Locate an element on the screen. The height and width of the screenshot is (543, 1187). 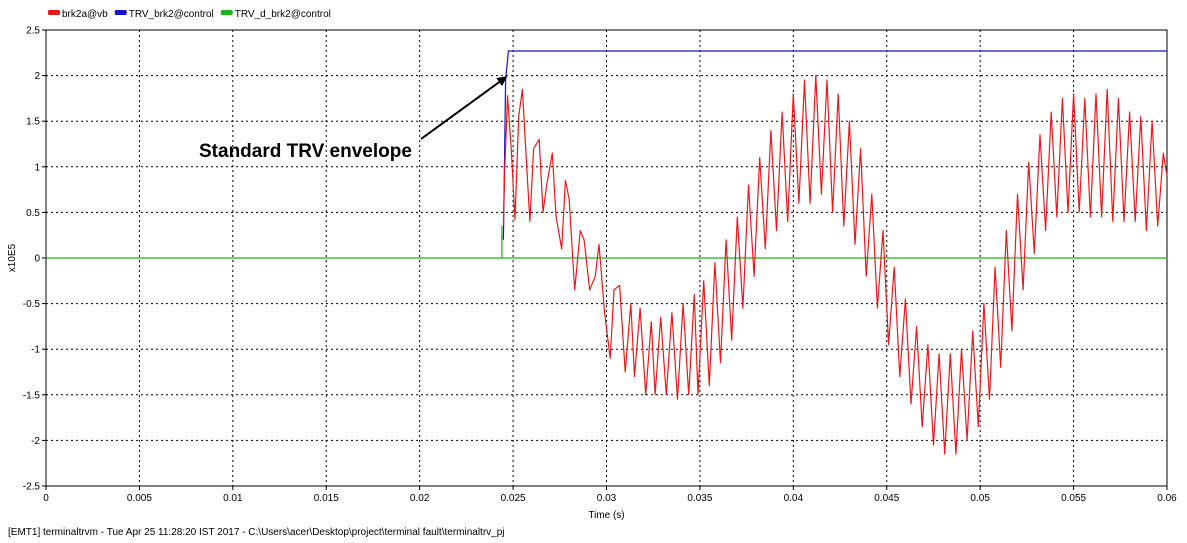
x-tick-label: 0.035 is located at coordinates (699, 498).